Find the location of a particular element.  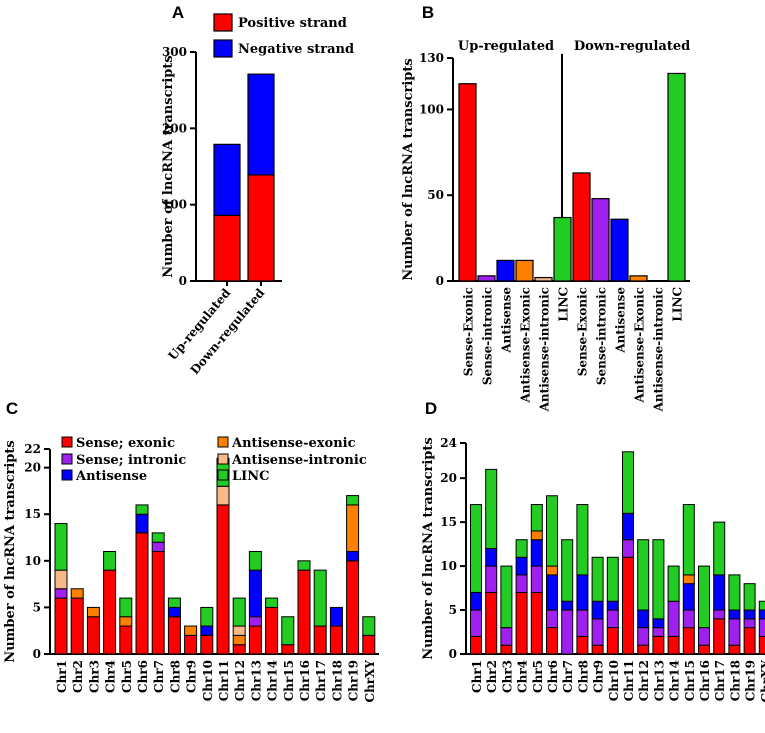

bar-linc-chr19 is located at coordinates (353, 500).